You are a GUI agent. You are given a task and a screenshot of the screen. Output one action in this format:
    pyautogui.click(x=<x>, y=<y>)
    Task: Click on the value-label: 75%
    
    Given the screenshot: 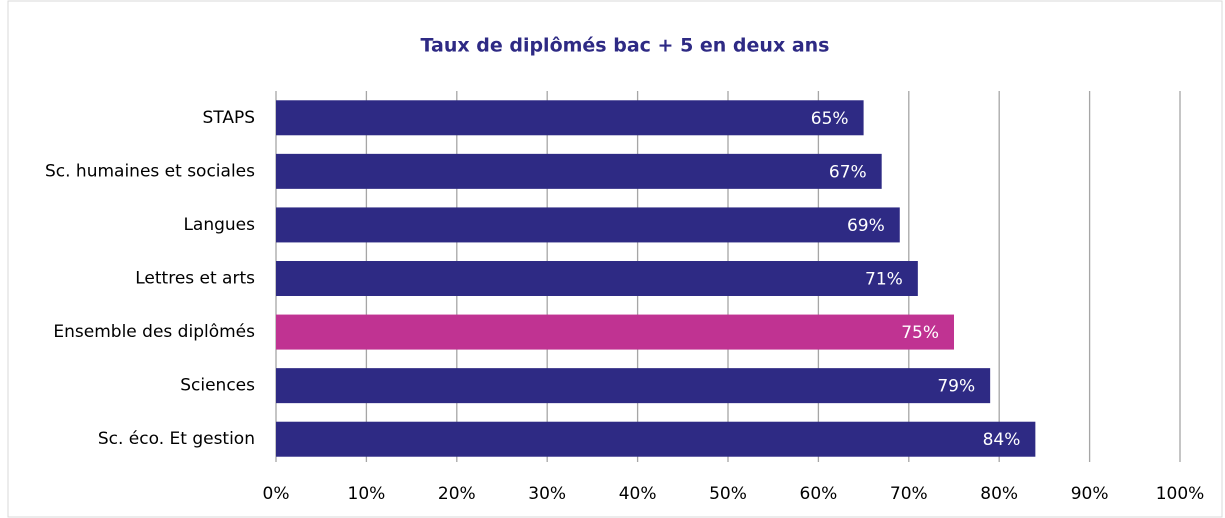 What is the action you would take?
    pyautogui.click(x=920, y=333)
    